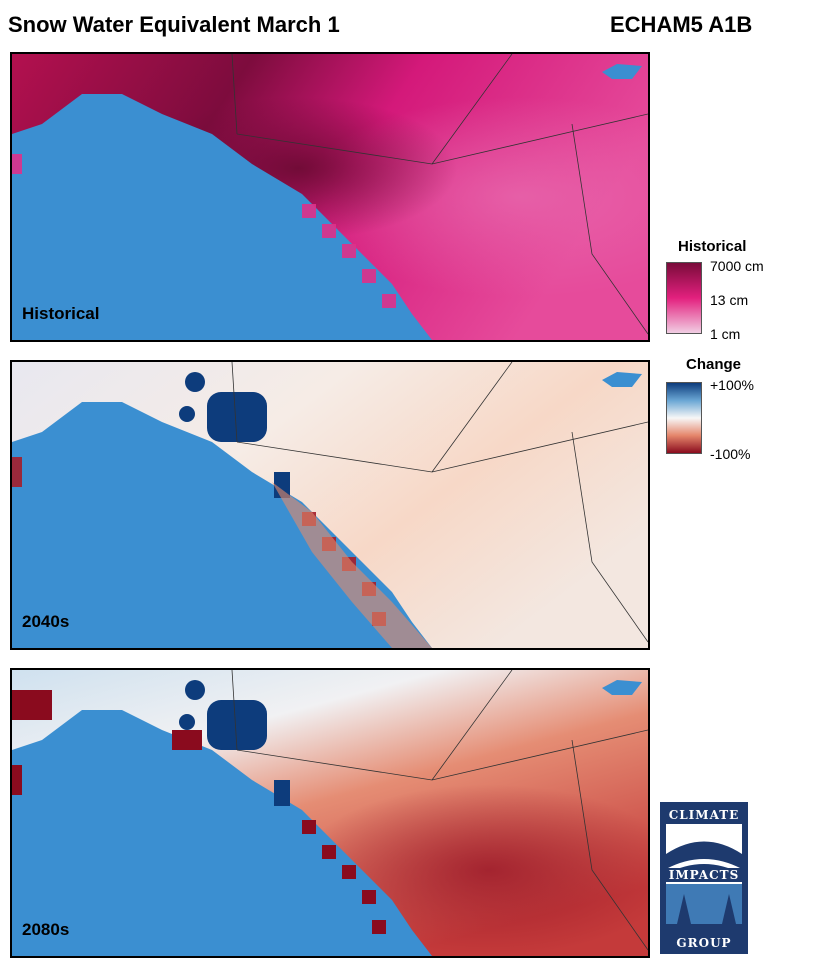 The height and width of the screenshot is (970, 830). I want to click on legend-bar-change, so click(684, 418).